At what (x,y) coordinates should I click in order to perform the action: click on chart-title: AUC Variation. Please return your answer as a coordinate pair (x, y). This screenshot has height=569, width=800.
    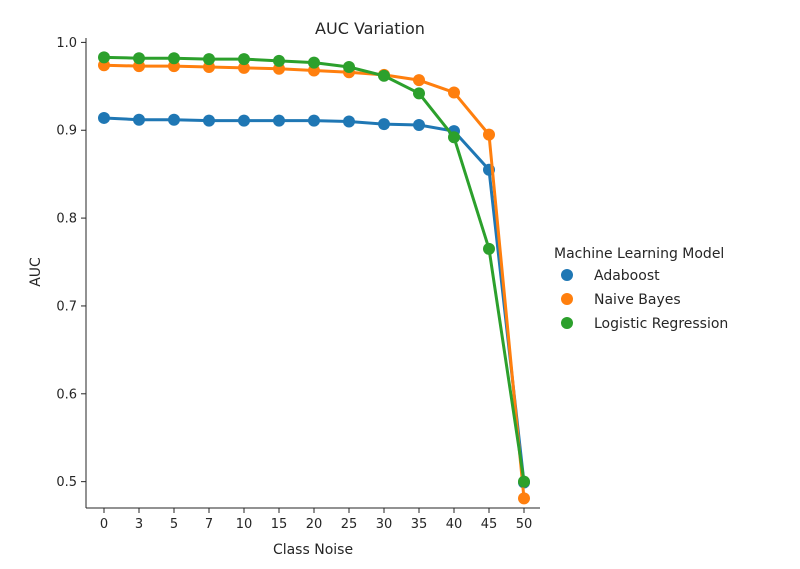
    Looking at the image, I should click on (370, 28).